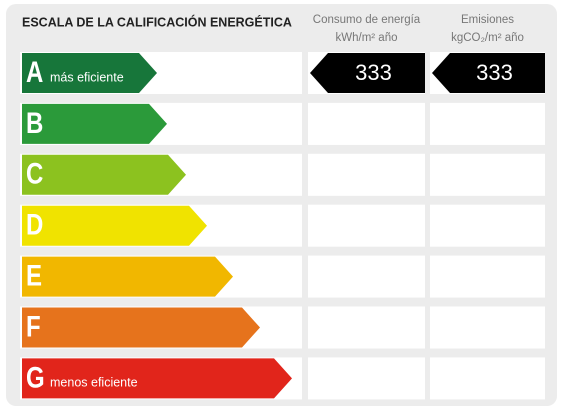  Describe the element at coordinates (34, 122) in the screenshot. I see `rating-letter: B` at that location.